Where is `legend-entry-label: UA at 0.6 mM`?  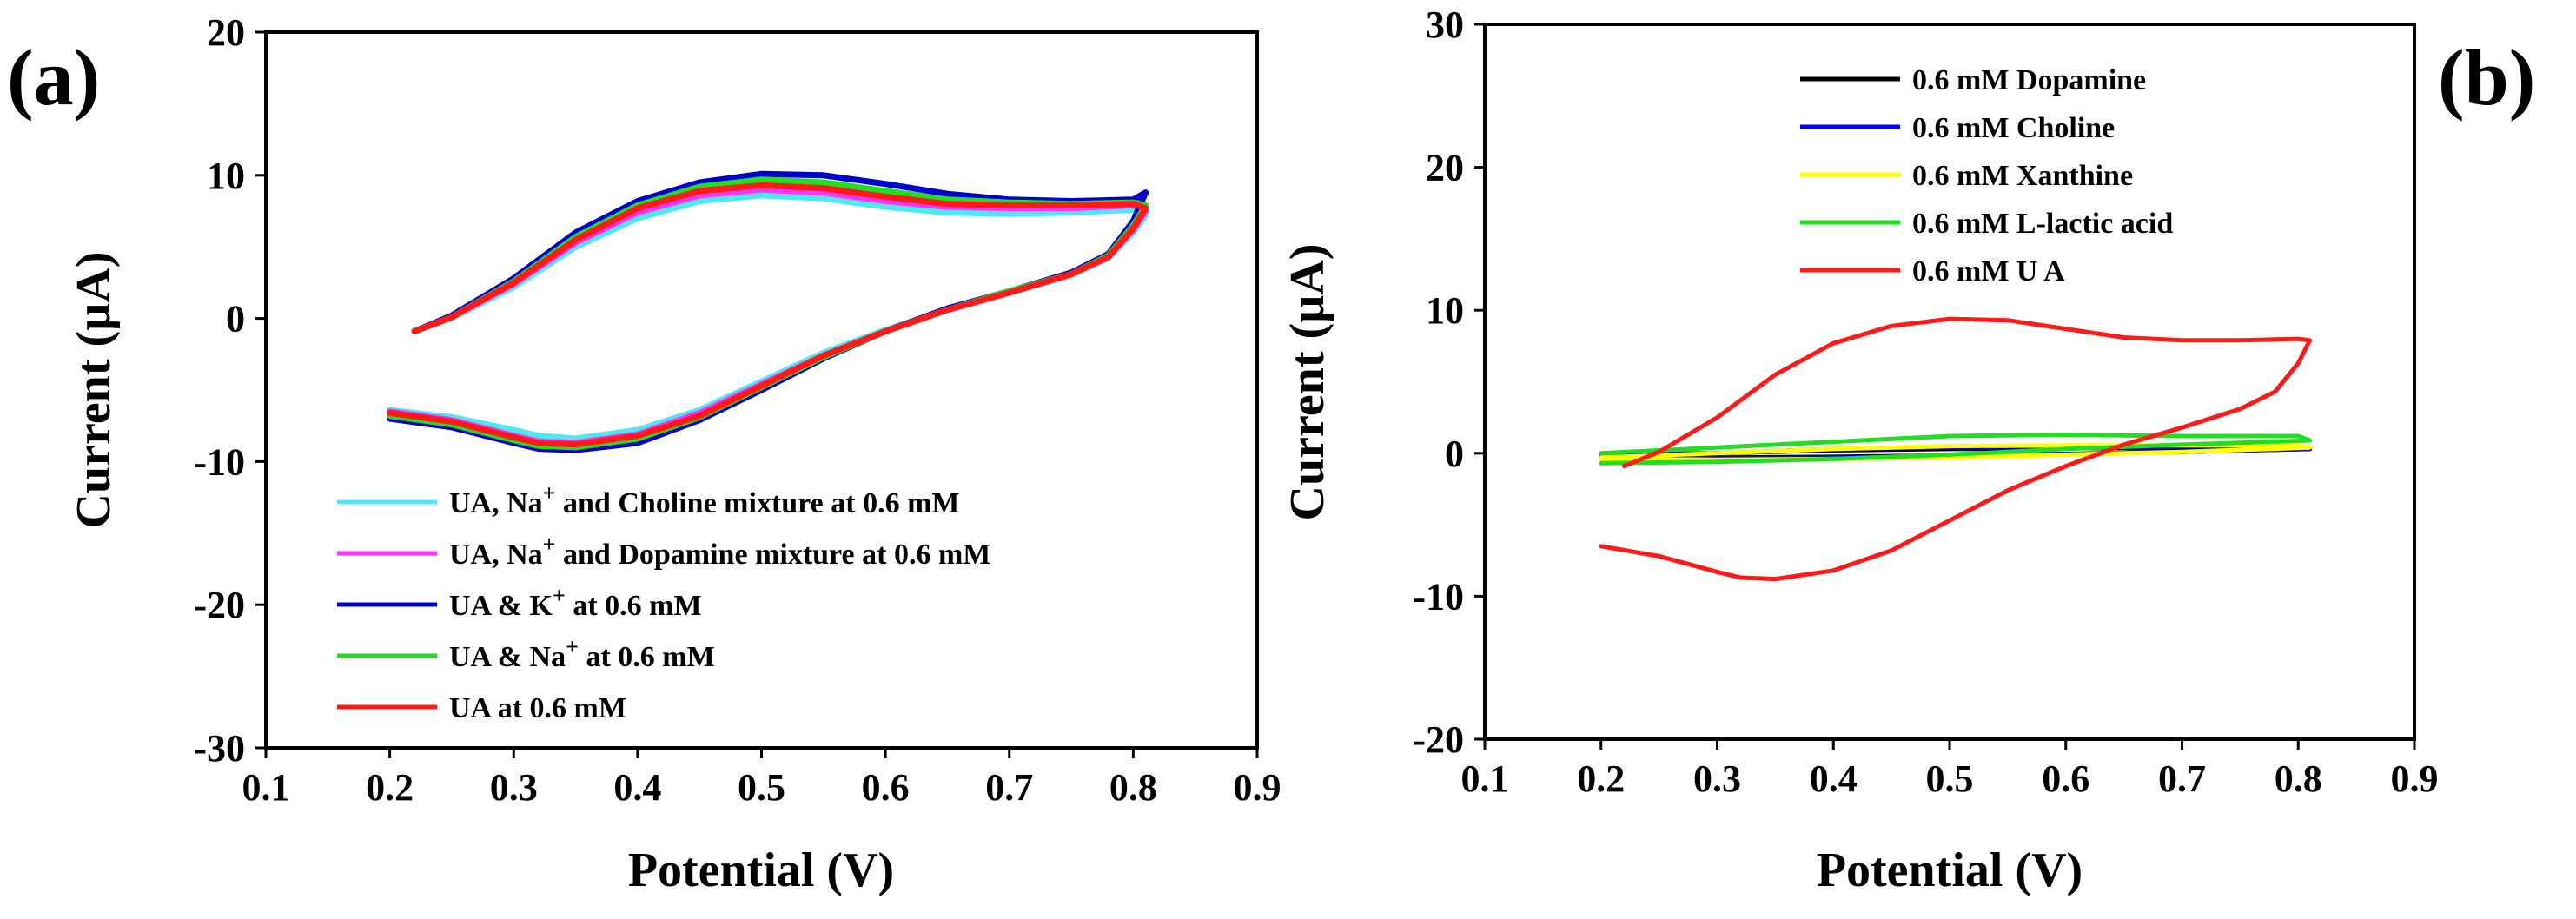
legend-entry-label: UA at 0.6 mM is located at coordinates (537, 708).